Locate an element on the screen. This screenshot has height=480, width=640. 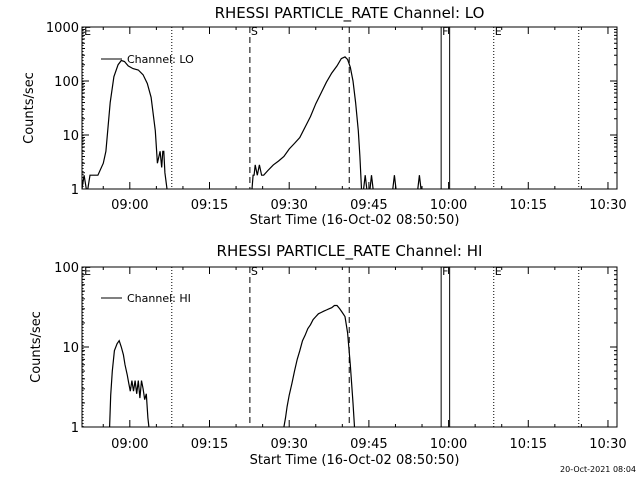
chart-title: RHESSI PARTICLE_RATE Channel: LO is located at coordinates (350, 13).